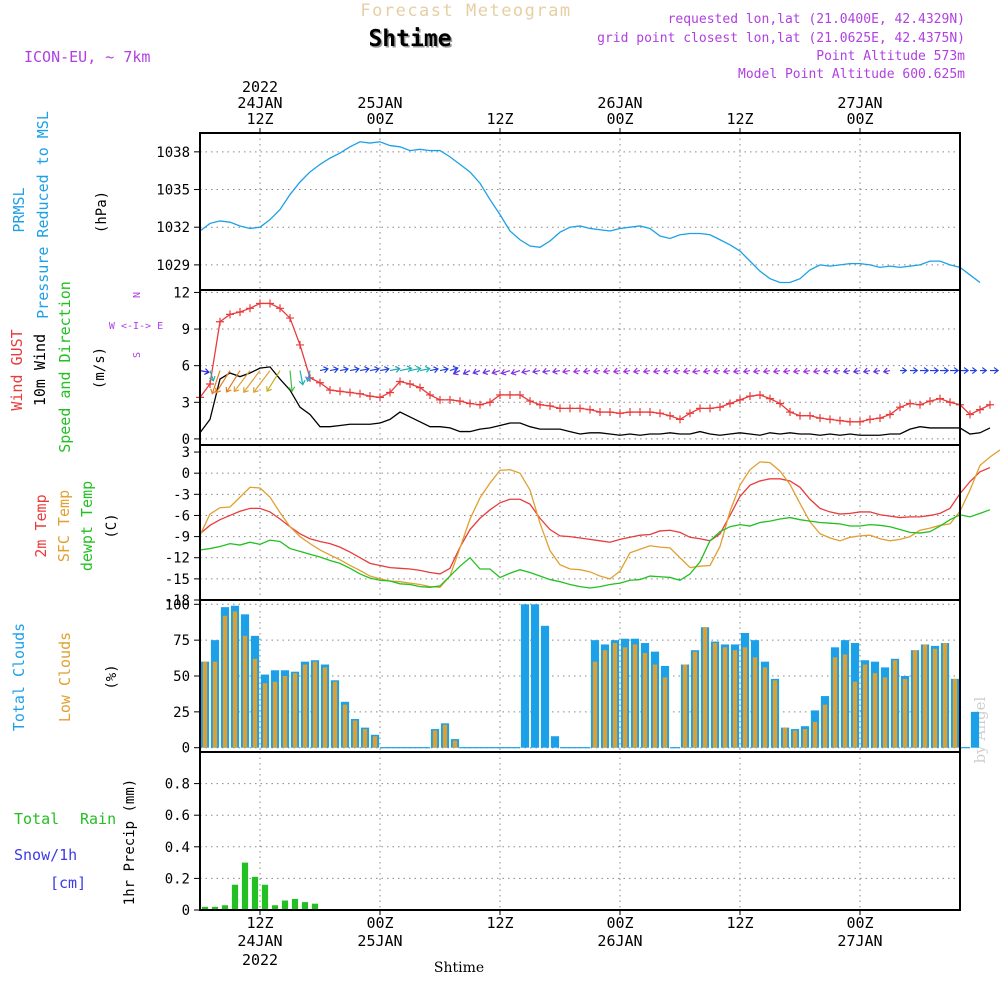  I want to click on ytick-label: 0, so click(186, 749).